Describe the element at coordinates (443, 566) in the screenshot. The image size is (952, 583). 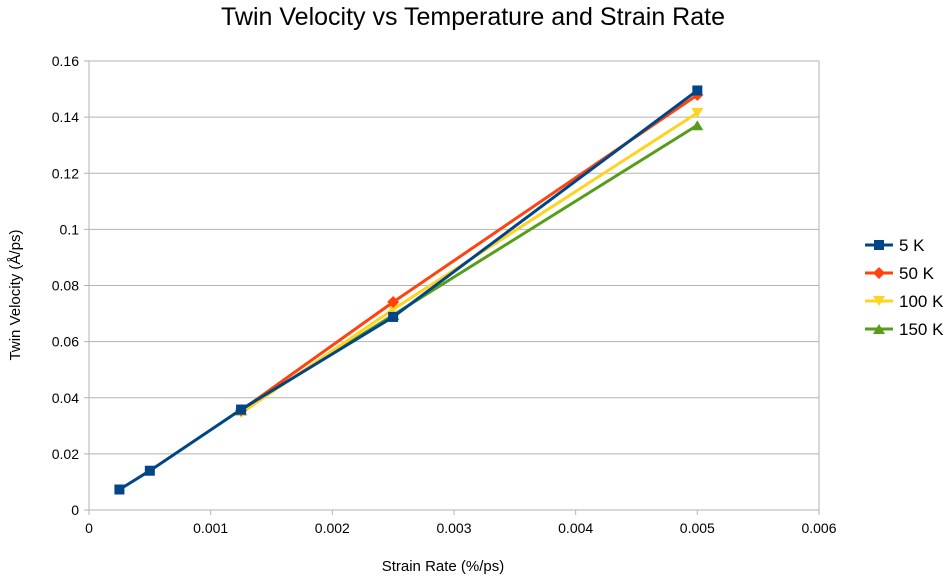
I see `x-axis-label: Strain Rate (%/ps)` at that location.